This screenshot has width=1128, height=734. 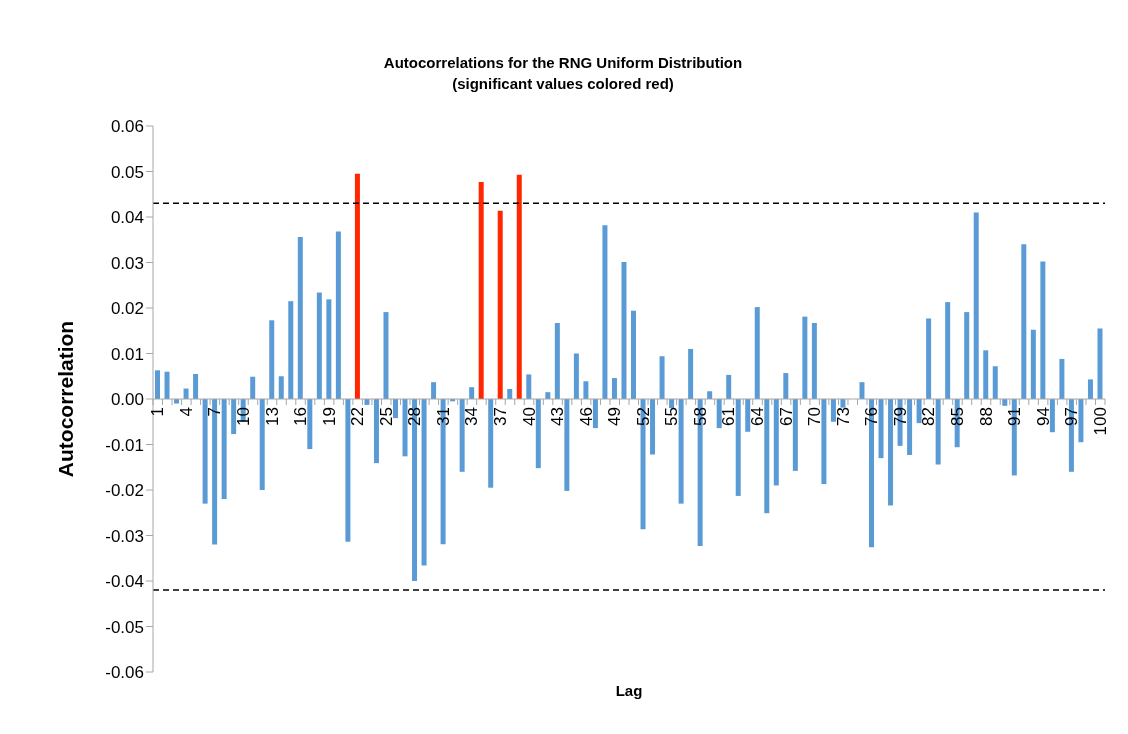 What do you see at coordinates (272, 416) in the screenshot?
I see `x-tick-label: 13` at bounding box center [272, 416].